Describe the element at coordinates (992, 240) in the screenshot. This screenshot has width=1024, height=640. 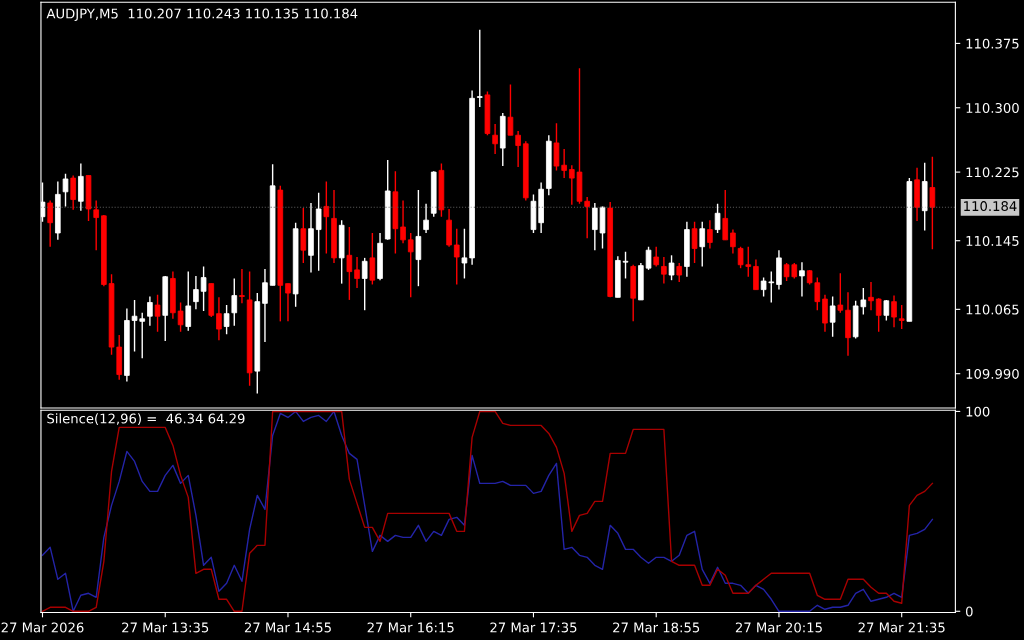
I see `y-tick-label: 110.145` at that location.